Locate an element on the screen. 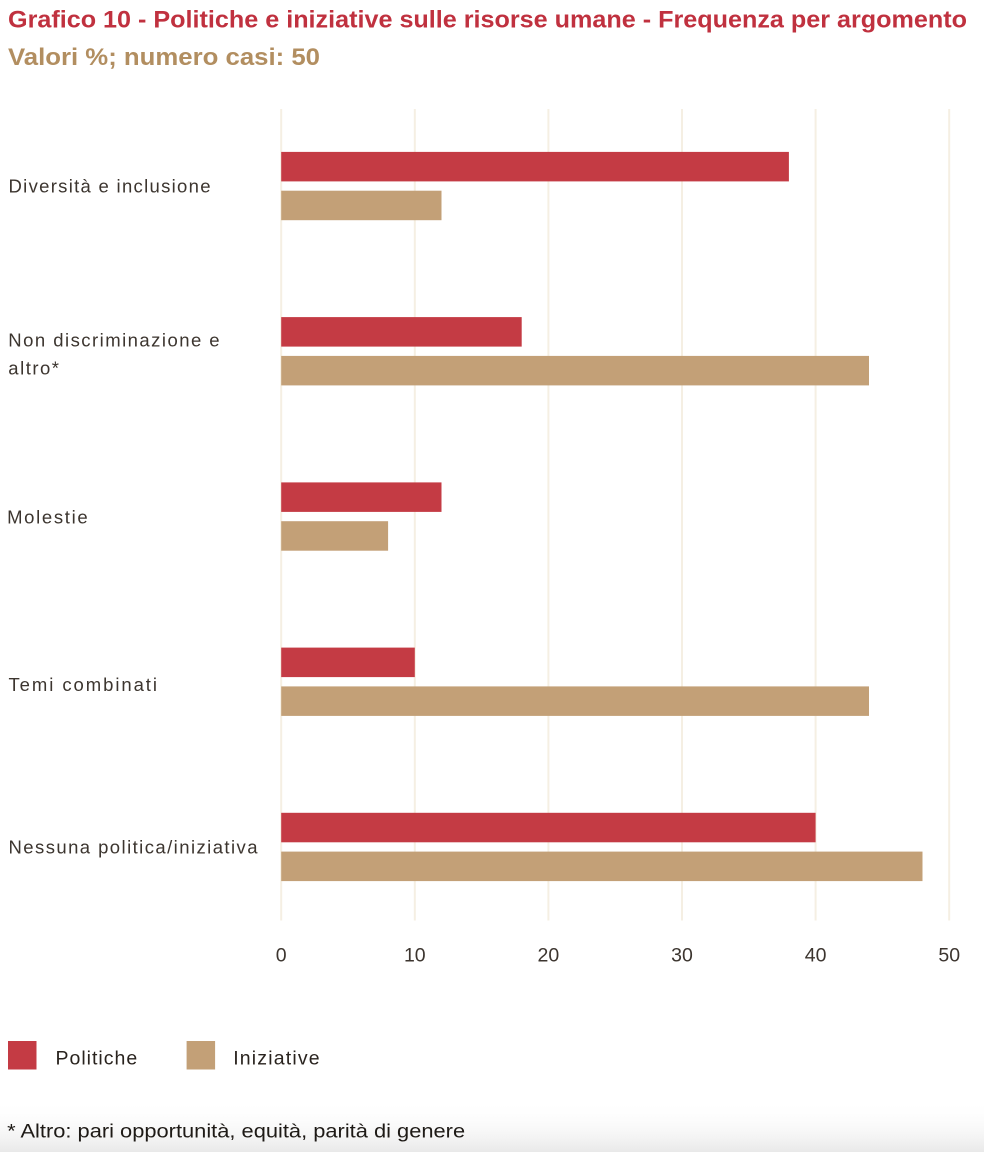  svg-text: Valori %; numero casi: 50 is located at coordinates (164, 57).